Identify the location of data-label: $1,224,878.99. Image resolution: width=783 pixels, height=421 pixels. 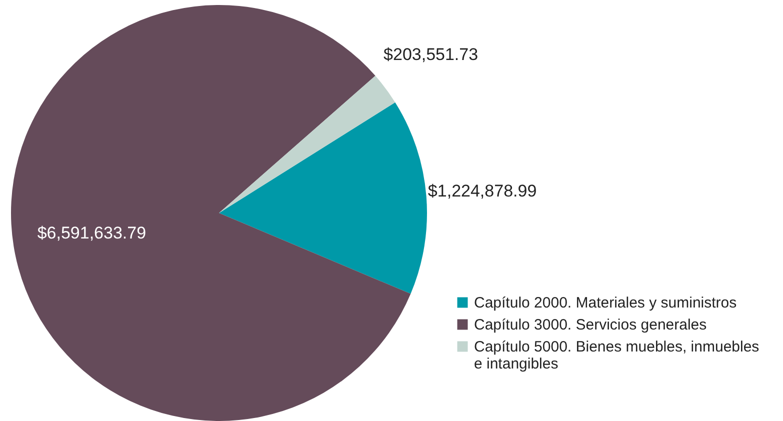
(482, 191).